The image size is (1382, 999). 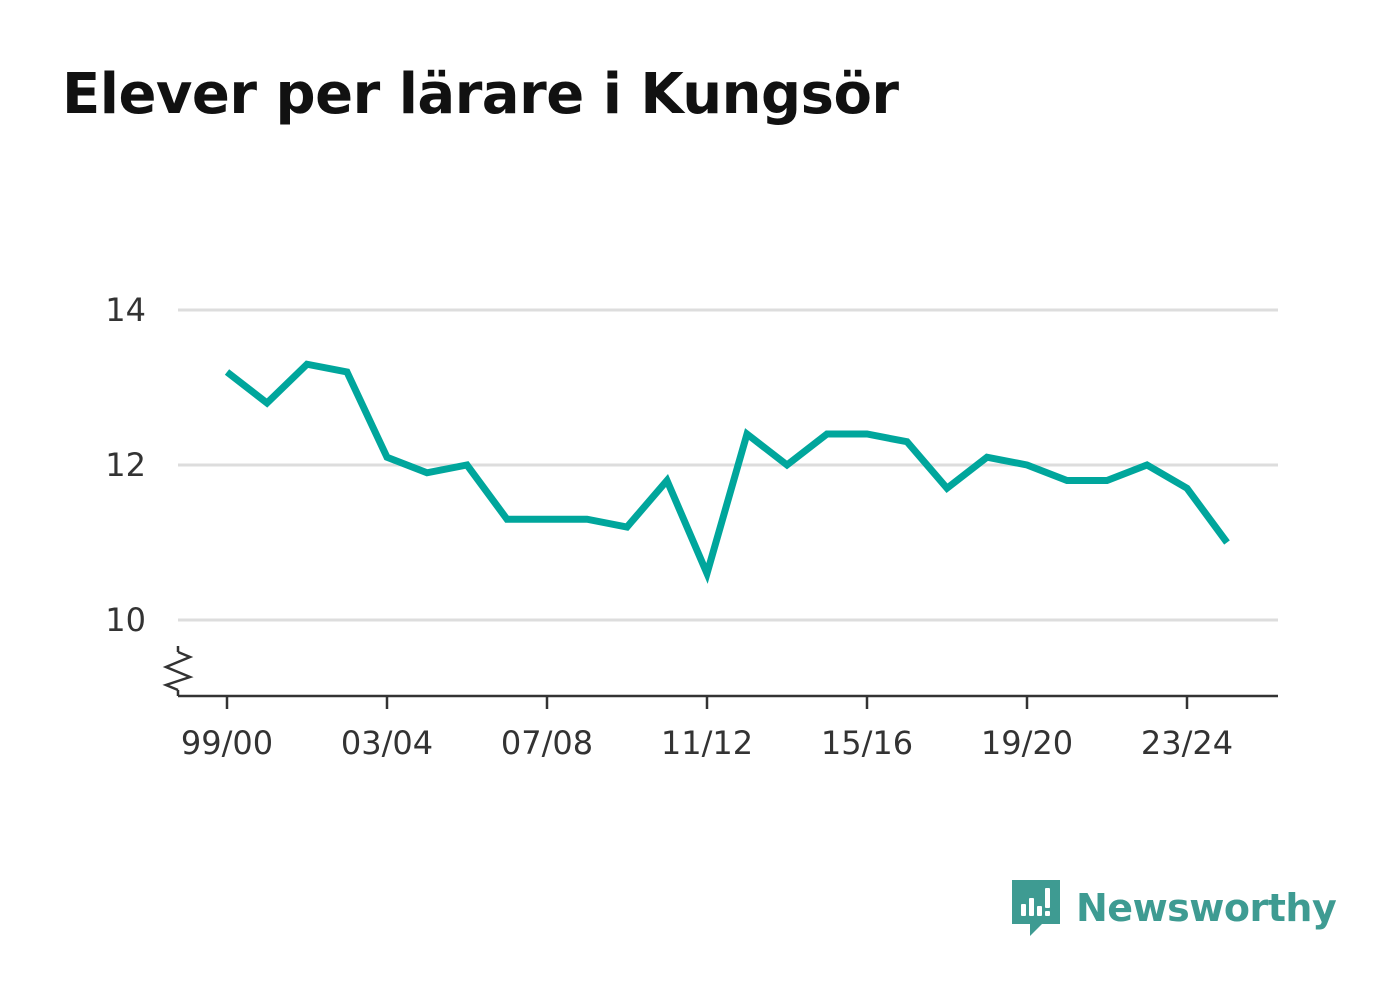 What do you see at coordinates (867, 743) in the screenshot?
I see `x-tick-label: 15/16` at bounding box center [867, 743].